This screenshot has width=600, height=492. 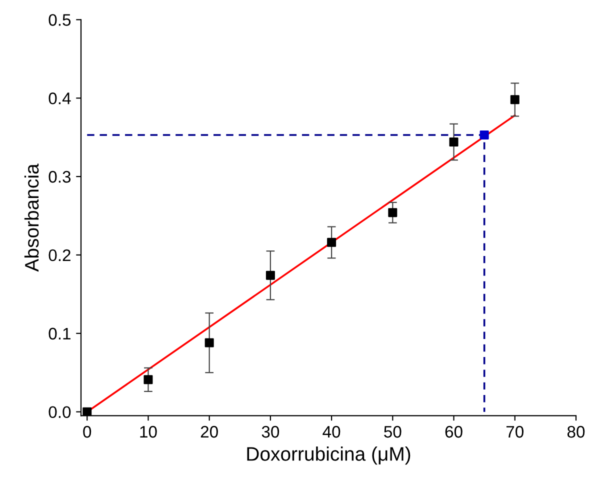 I want to click on x-tick-label: 10, so click(x=148, y=432).